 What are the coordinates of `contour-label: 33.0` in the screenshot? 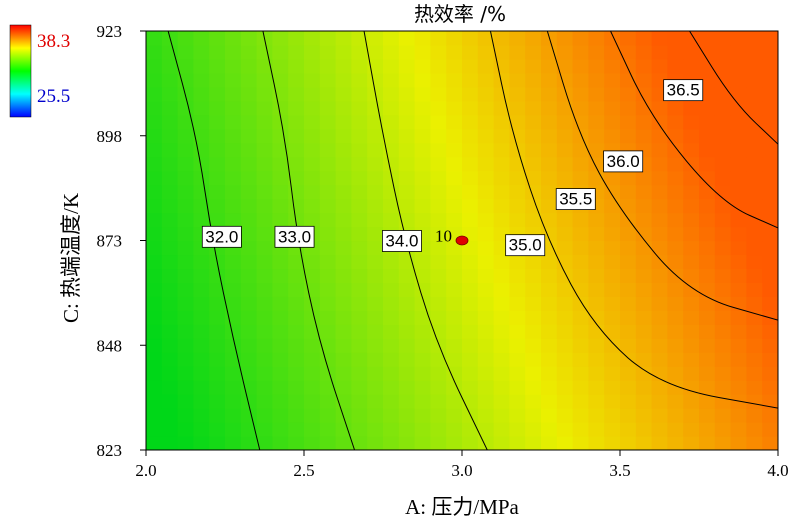 It's located at (294, 236).